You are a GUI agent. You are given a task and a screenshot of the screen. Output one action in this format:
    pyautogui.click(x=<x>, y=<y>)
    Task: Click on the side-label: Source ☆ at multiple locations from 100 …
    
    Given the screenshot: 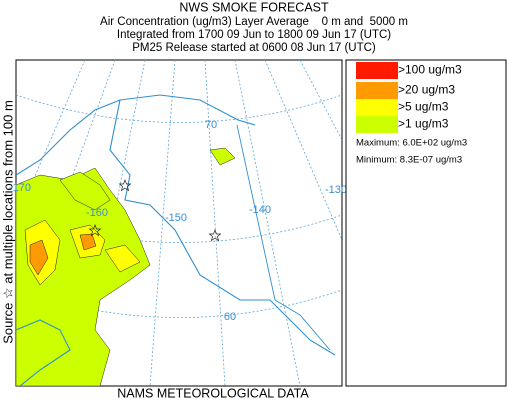 What is the action you would take?
    pyautogui.click(x=7, y=222)
    